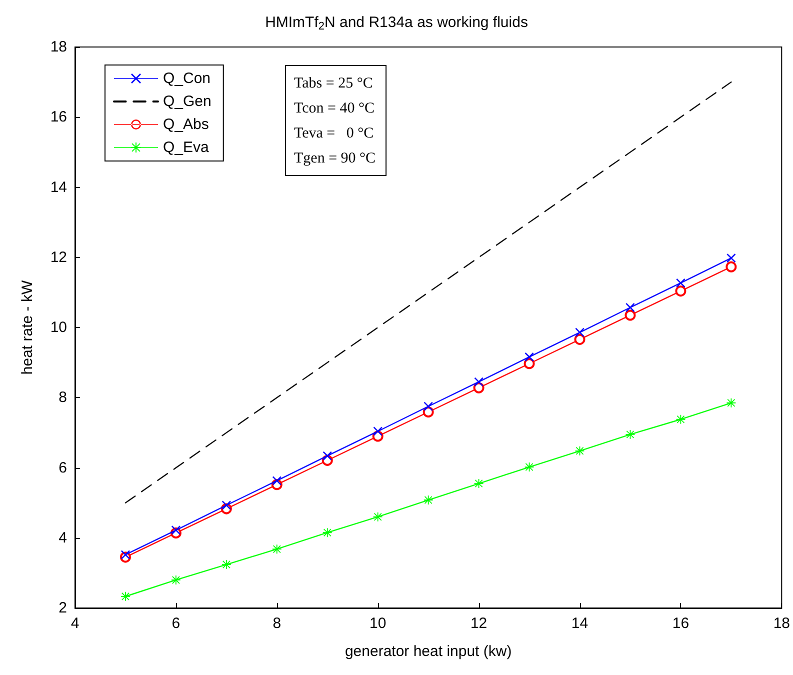  Describe the element at coordinates (176, 623) in the screenshot. I see `x-tick-label: 6` at that location.